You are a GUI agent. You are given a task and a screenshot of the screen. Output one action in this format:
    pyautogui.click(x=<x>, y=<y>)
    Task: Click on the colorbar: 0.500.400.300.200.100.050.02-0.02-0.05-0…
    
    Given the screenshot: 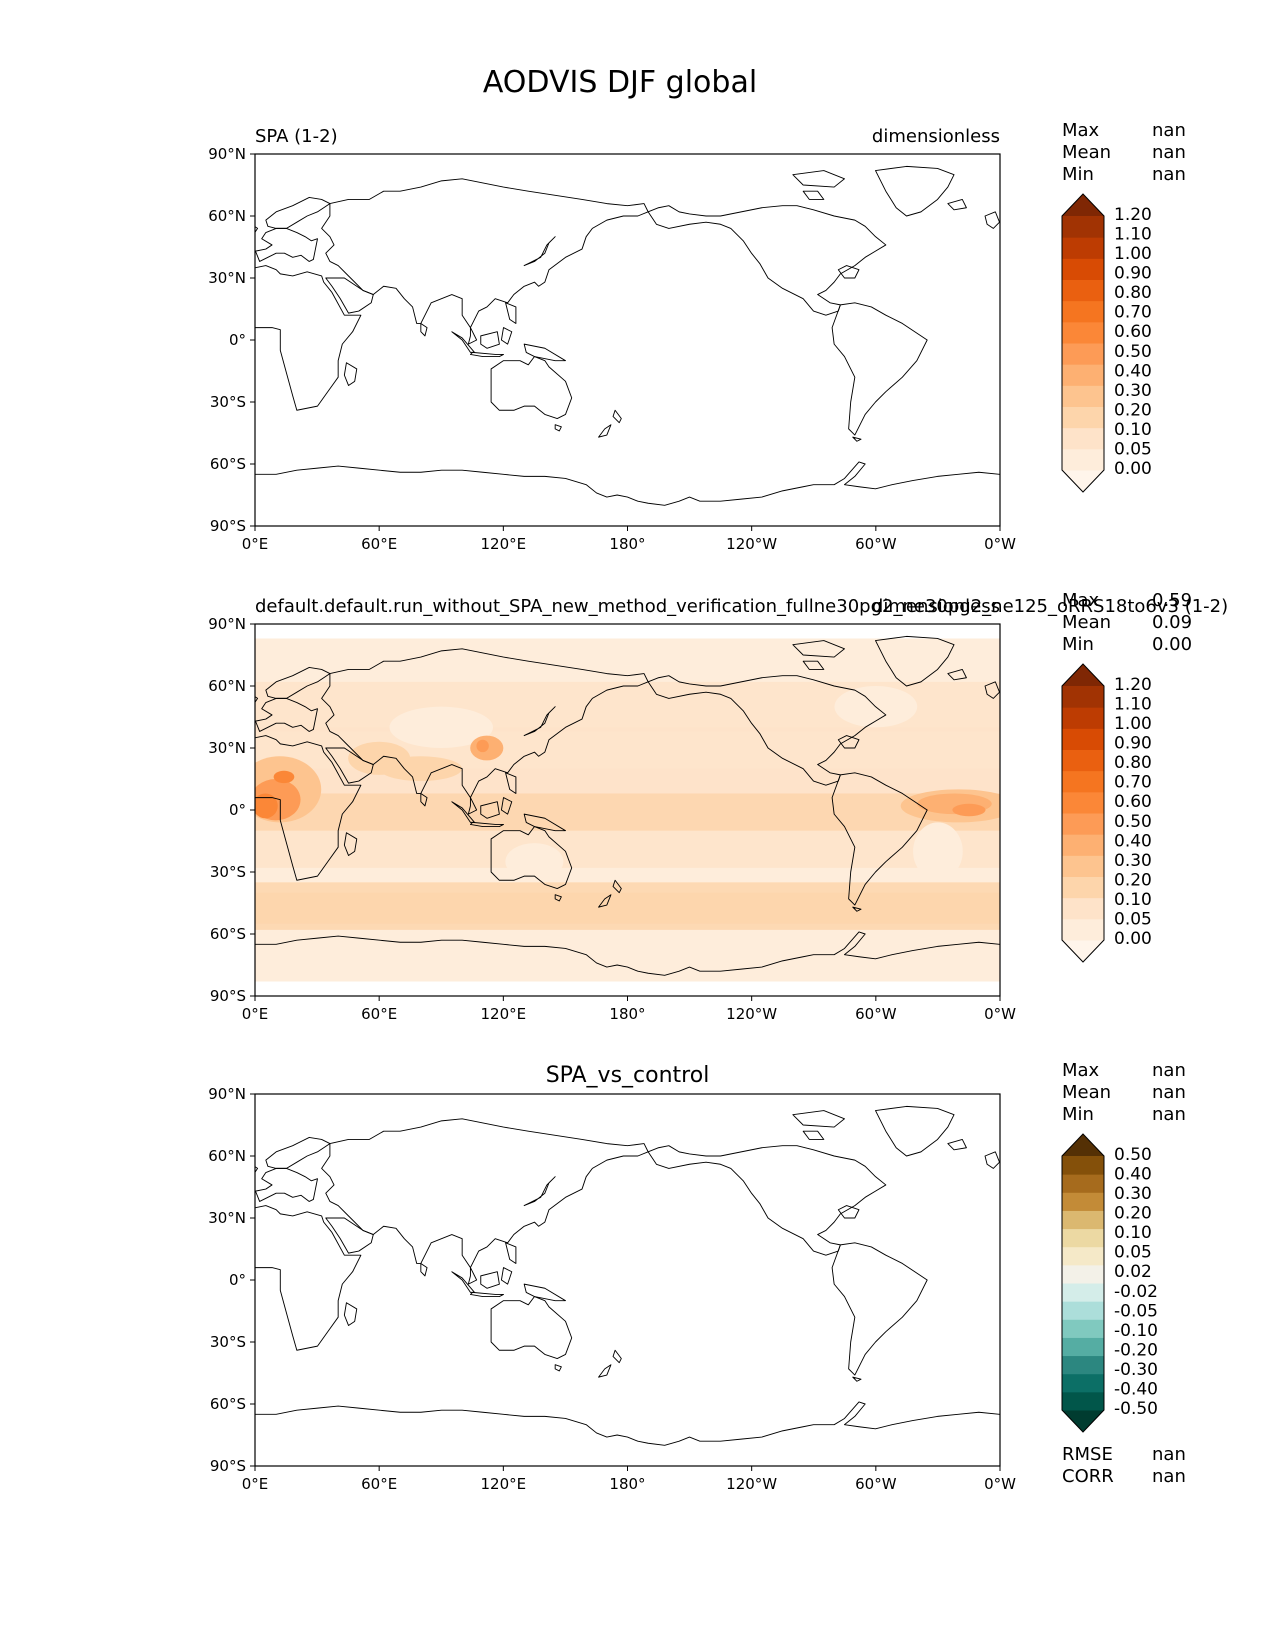 What is the action you would take?
    pyautogui.click(x=1109, y=1283)
    